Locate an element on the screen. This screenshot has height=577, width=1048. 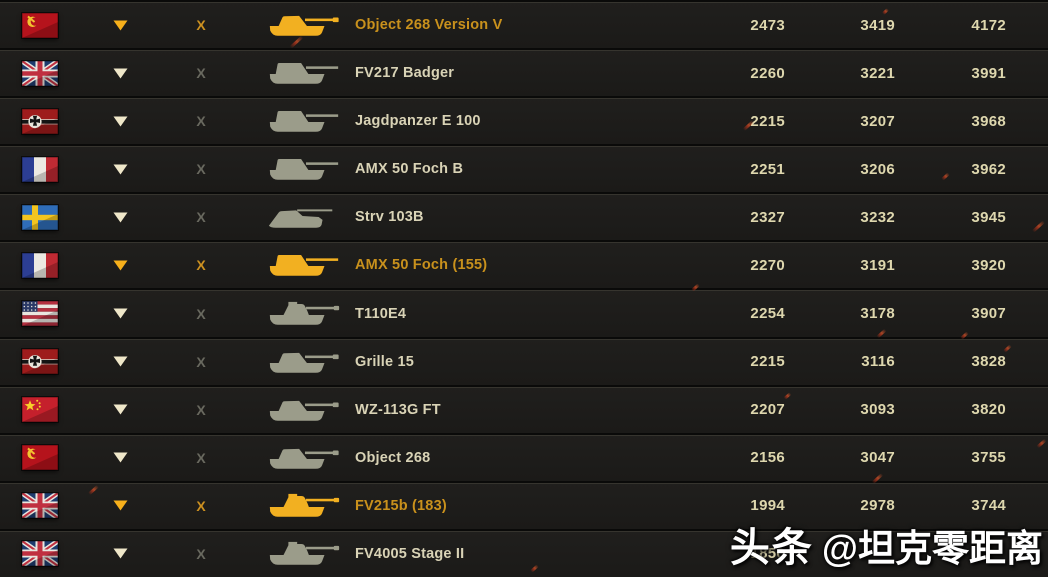
stat-value-2: 3047 is located at coordinates (877, 458).